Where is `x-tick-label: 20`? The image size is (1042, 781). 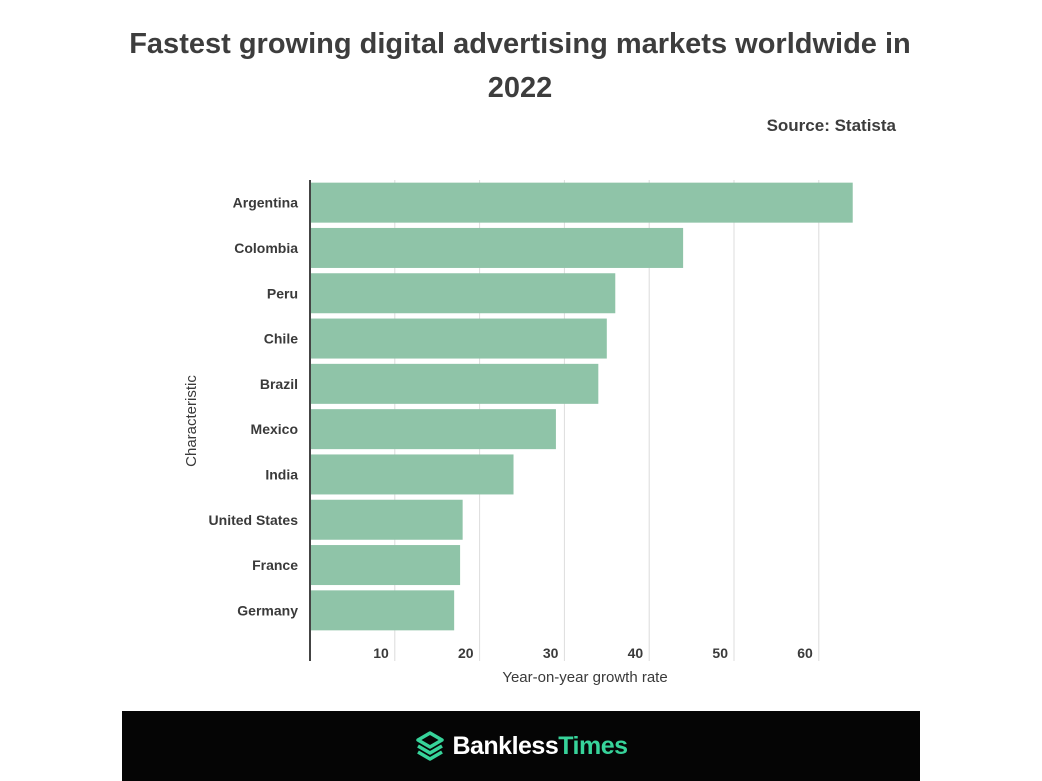 x-tick-label: 20 is located at coordinates (466, 653).